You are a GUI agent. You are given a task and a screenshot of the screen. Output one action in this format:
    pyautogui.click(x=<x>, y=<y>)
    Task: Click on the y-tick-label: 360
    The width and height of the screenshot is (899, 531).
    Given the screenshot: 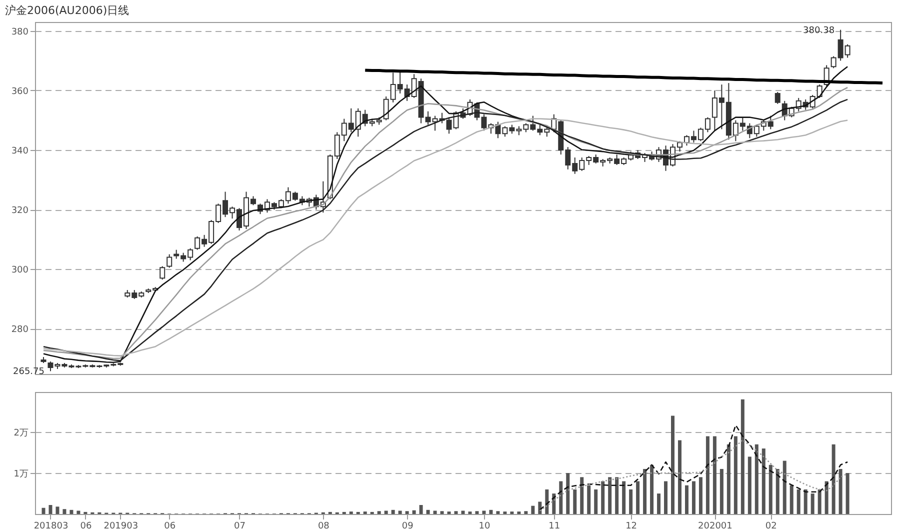 What is the action you would take?
    pyautogui.click(x=20, y=91)
    